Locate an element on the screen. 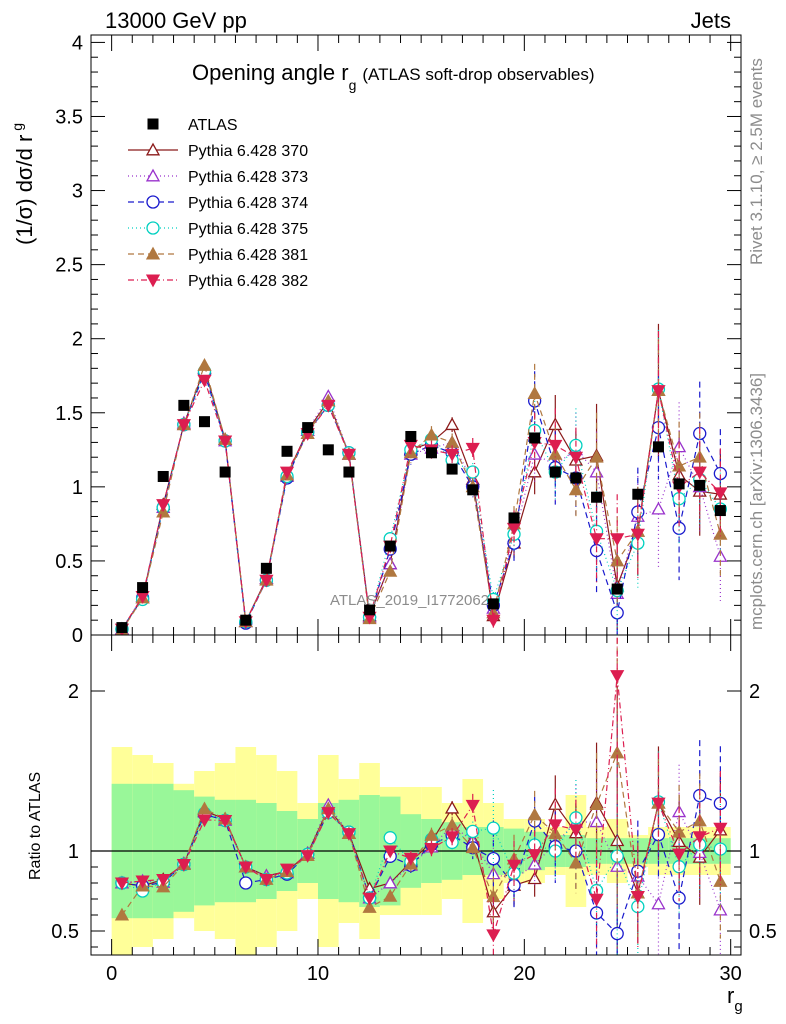  legend-item: Pythia 6.428 375 is located at coordinates (218, 229).